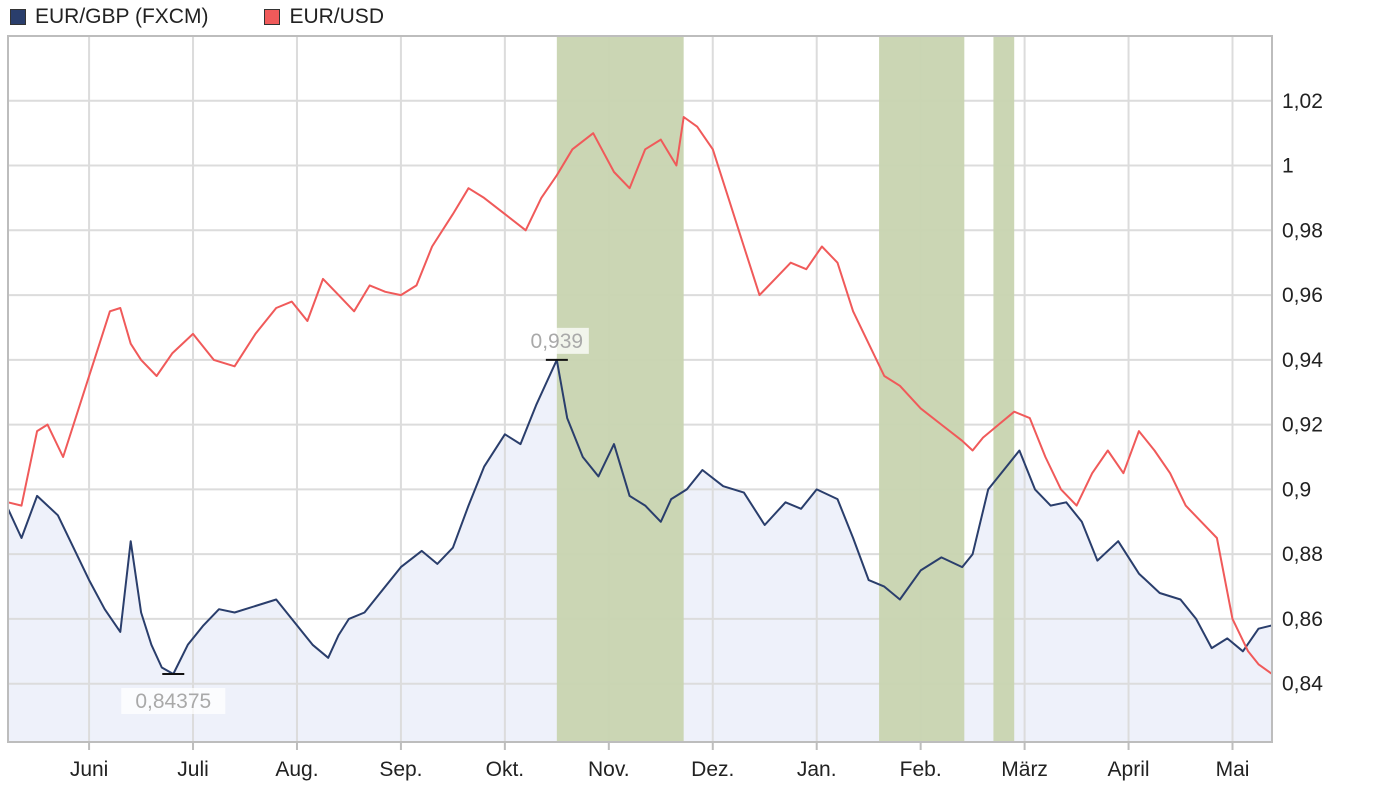  I want to click on annotation-max-label: 0,939, so click(557, 341).